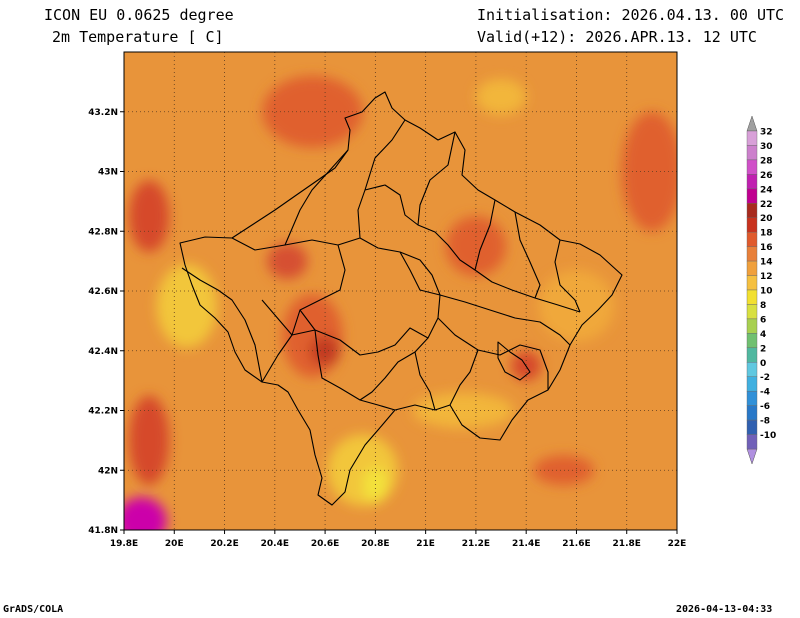 Image resolution: width=800 pixels, height=618 pixels. Describe the element at coordinates (108, 173) in the screenshot. I see `lat-tick-label: 43N` at that location.